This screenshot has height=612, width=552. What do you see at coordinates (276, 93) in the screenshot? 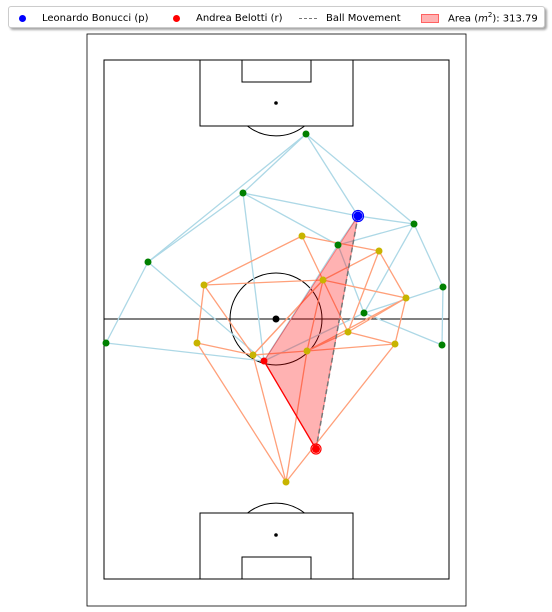
I see `top-penalty-box` at bounding box center [276, 93].